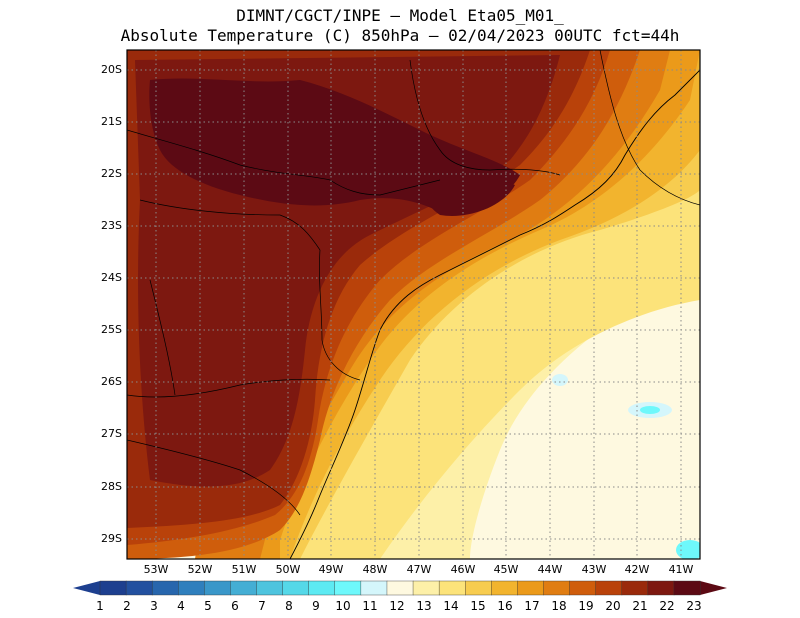 Image resolution: width=800 pixels, height=618 pixels. What do you see at coordinates (505, 606) in the screenshot?
I see `colorbar-label: 16` at bounding box center [505, 606].